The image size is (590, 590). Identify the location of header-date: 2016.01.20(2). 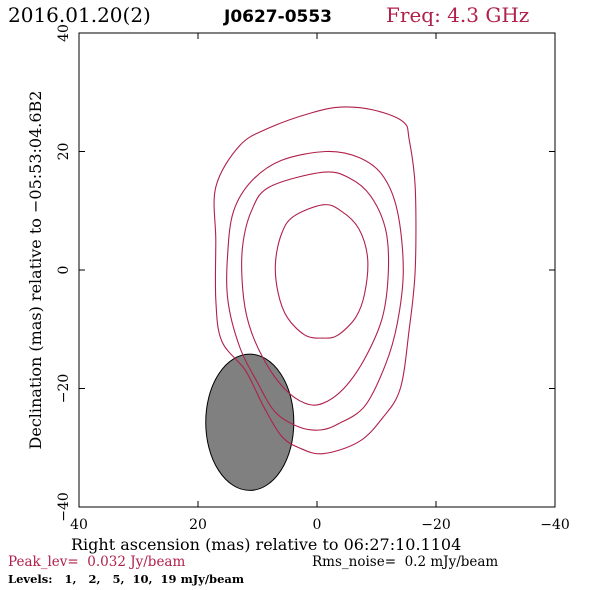
(79, 15).